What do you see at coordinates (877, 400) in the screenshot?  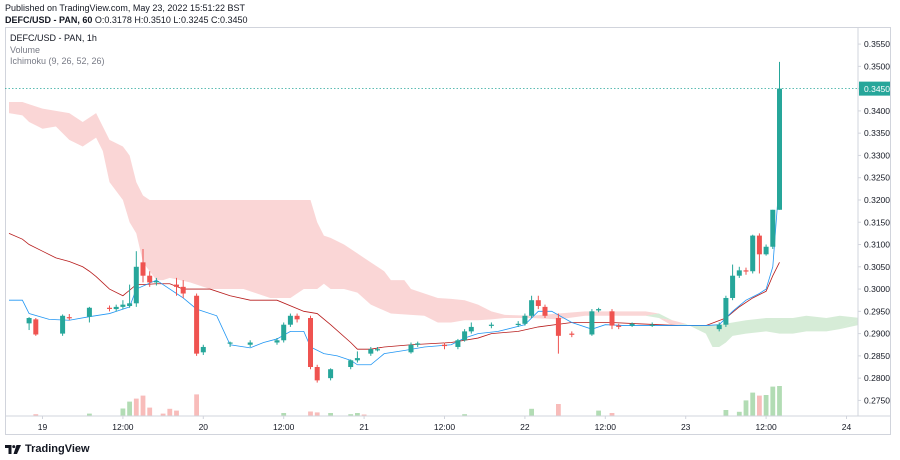 I see `price-tick-label: 0.2750` at bounding box center [877, 400].